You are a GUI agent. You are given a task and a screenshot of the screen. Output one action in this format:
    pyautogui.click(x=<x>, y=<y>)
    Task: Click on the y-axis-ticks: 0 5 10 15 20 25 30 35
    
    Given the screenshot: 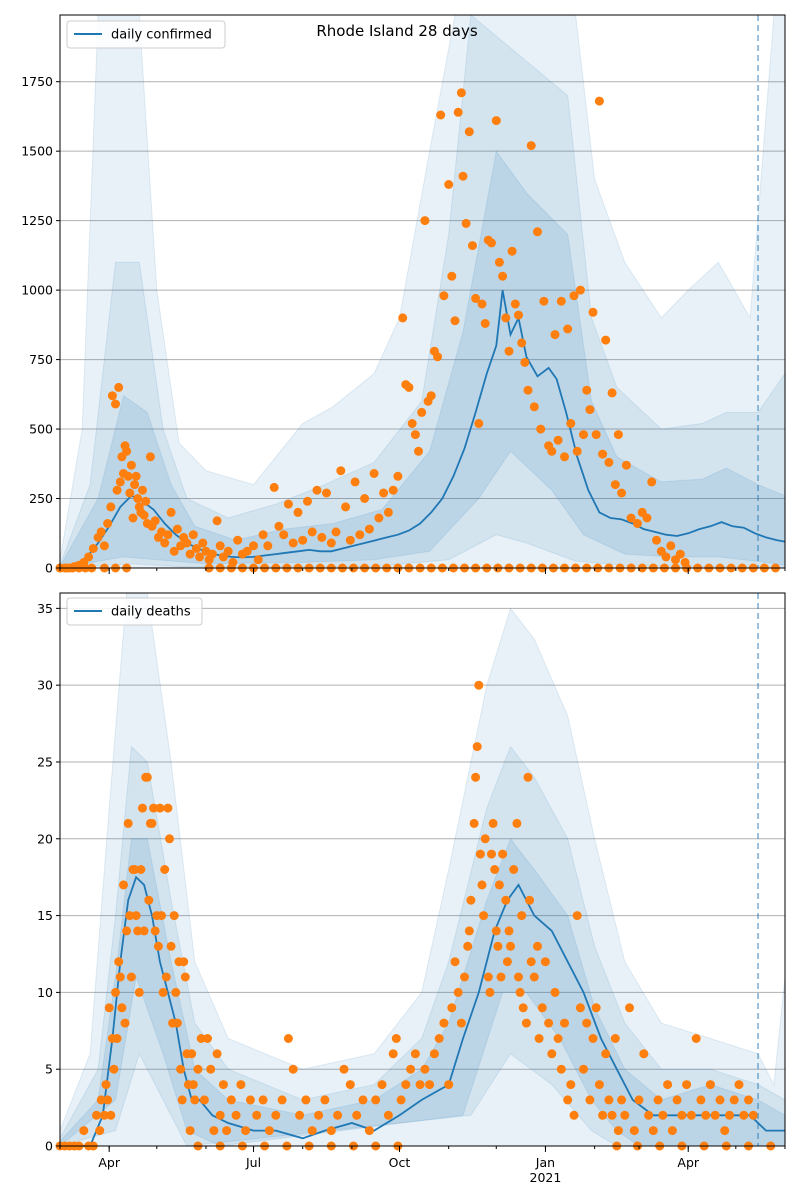 What is the action you would take?
    pyautogui.click(x=48, y=877)
    